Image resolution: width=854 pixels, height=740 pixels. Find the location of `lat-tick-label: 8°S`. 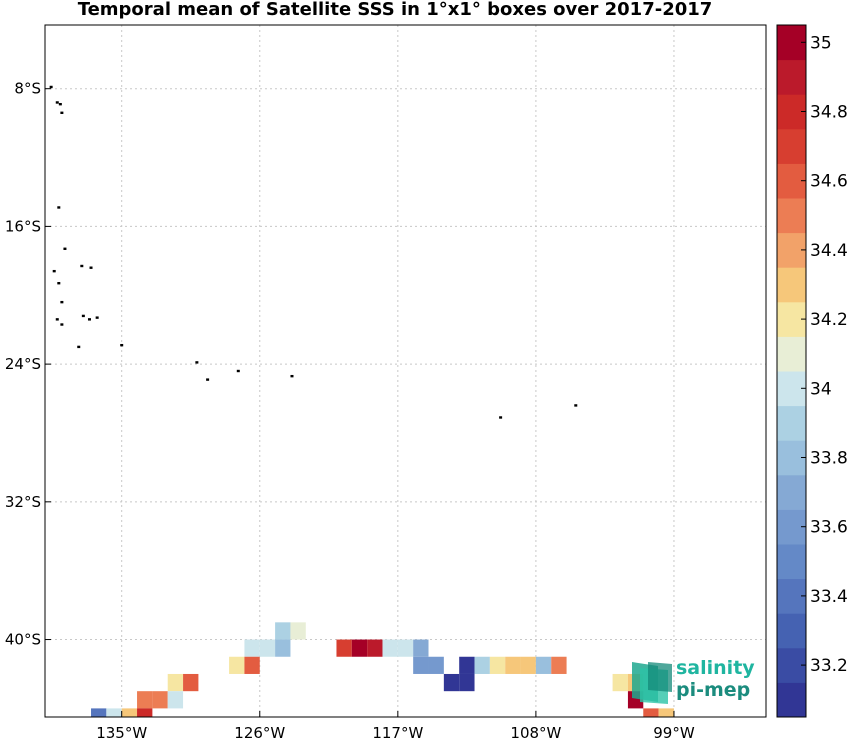

lat-tick-label: 8°S is located at coordinates (27, 89).